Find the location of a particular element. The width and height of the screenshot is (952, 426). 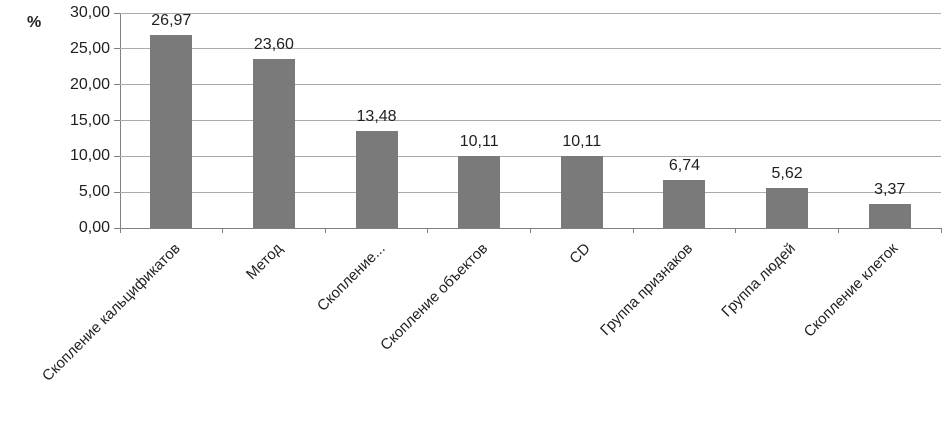

y-axis-tick-label: 30,00 is located at coordinates (89, 12).